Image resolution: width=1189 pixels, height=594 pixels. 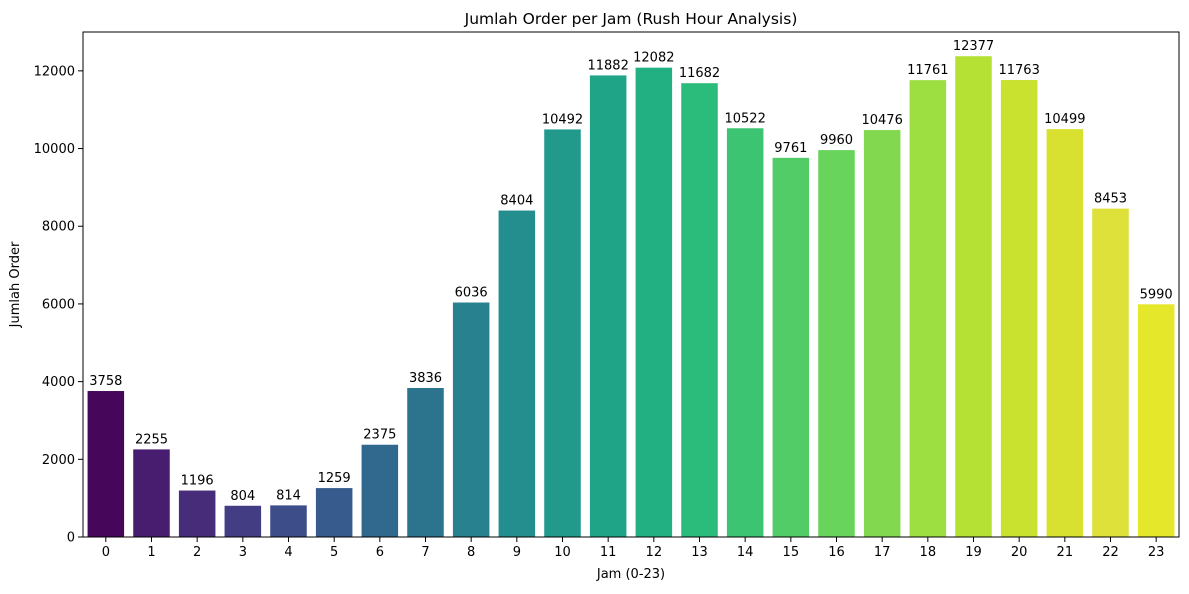 What do you see at coordinates (836, 140) in the screenshot?
I see `value-label-hour-16: 9960` at bounding box center [836, 140].